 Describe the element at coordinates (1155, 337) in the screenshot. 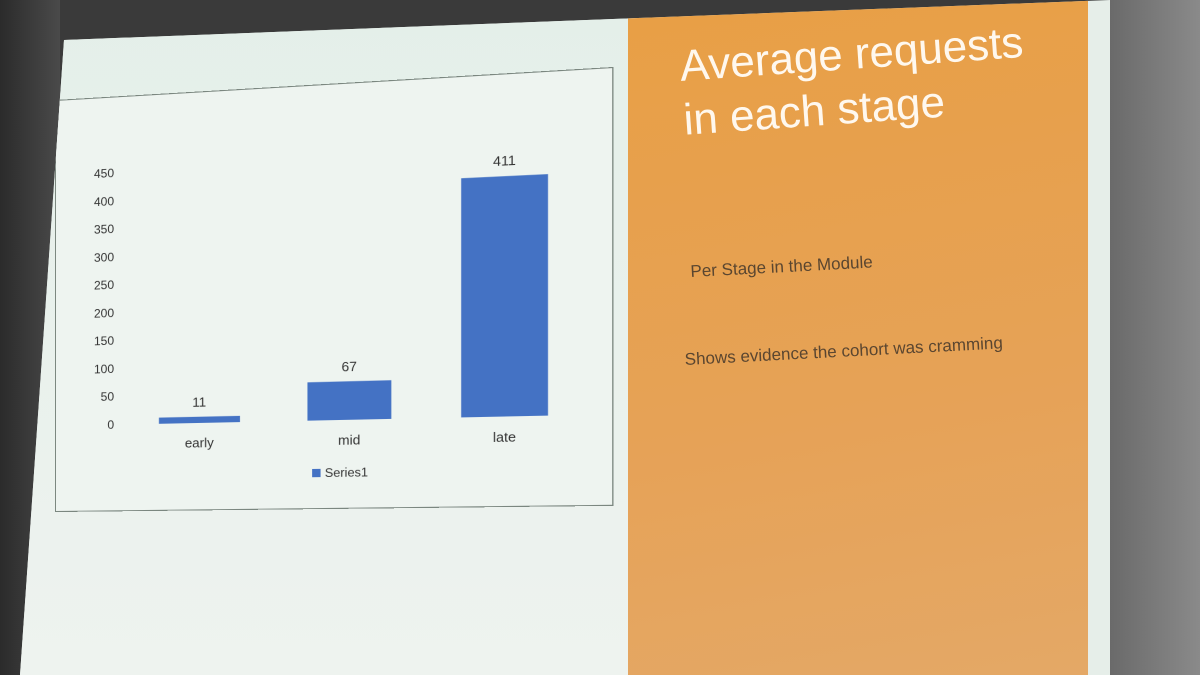

I see `room-wall-right` at that location.